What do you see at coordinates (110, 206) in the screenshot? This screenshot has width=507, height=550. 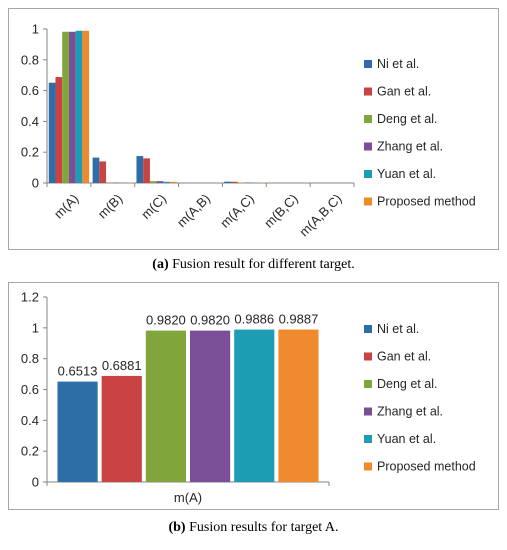 I see `x-tick-label: m(B)` at bounding box center [110, 206].